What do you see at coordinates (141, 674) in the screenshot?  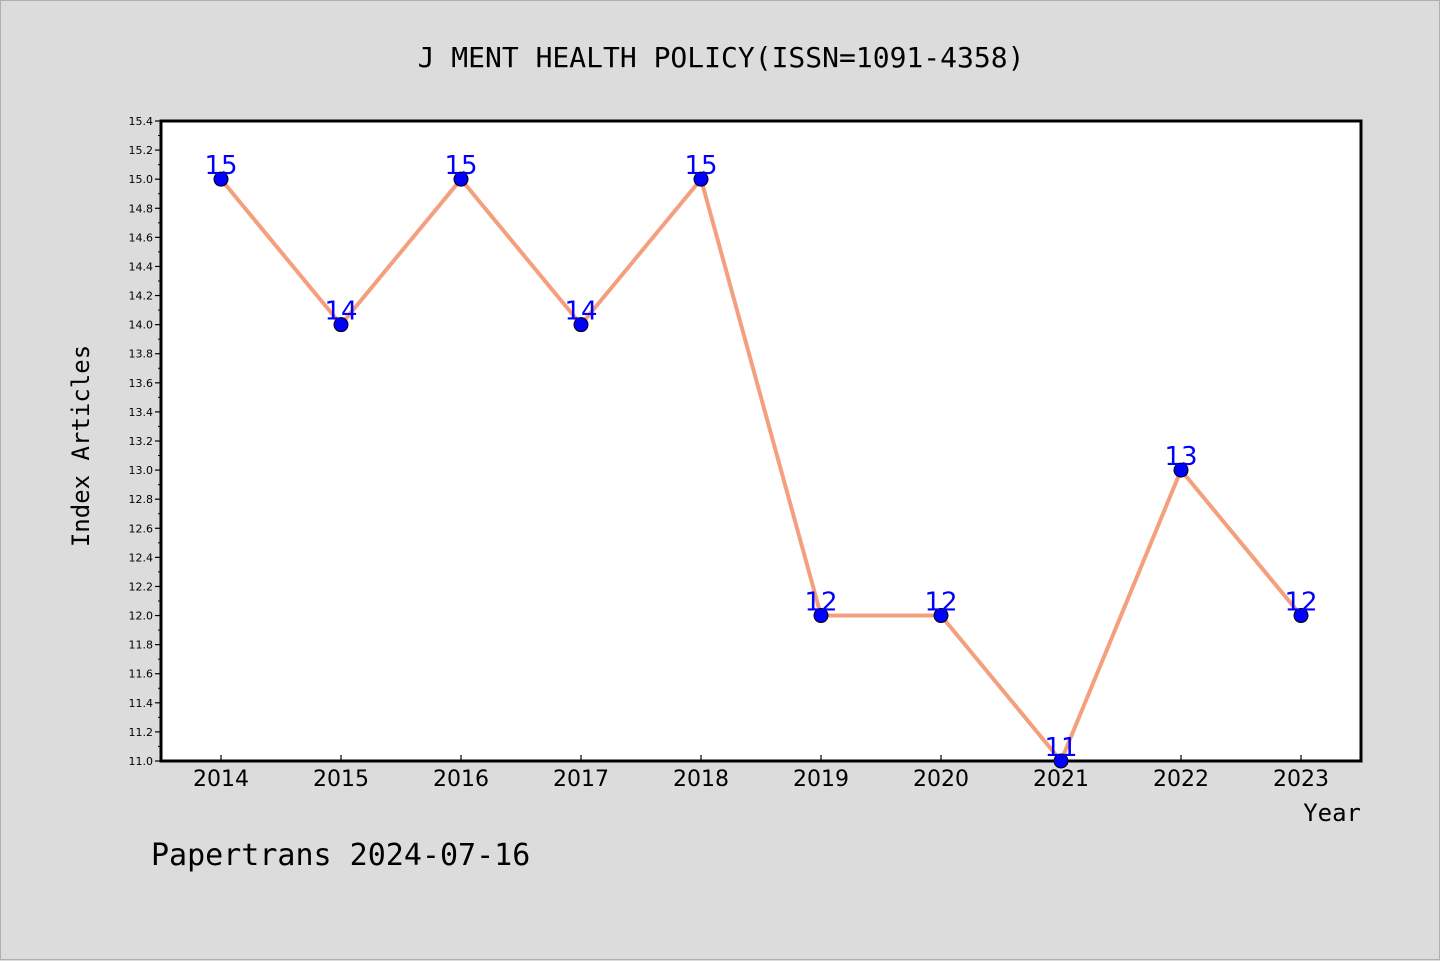 I see `y-tick-label: 11.6` at bounding box center [141, 674].